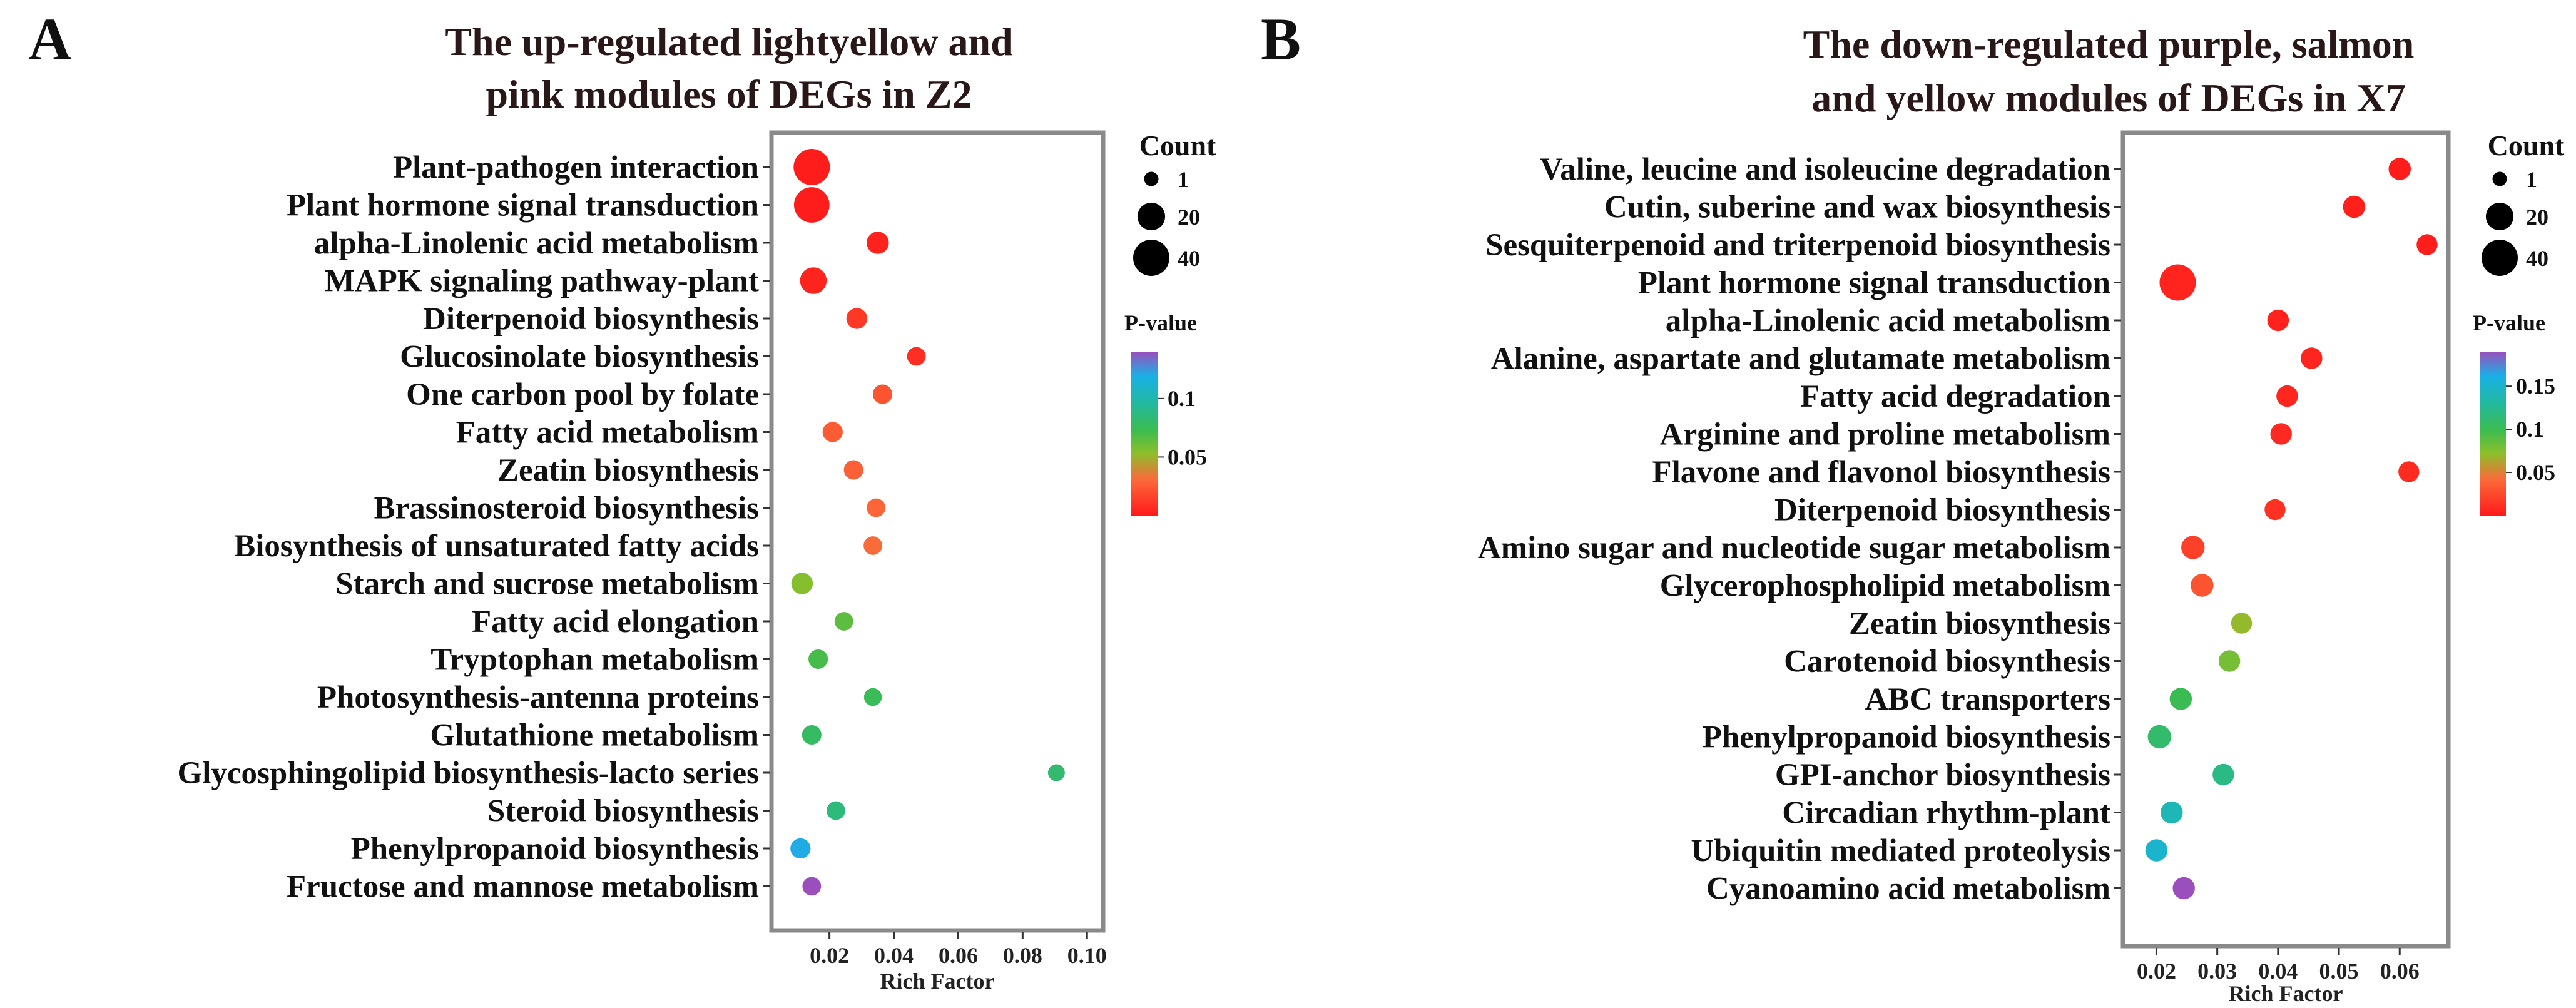 The height and width of the screenshot is (1008, 2576). Describe the element at coordinates (496, 546) in the screenshot. I see `y-tick-label: Biosynthesis of unsaturated fatty acids` at that location.